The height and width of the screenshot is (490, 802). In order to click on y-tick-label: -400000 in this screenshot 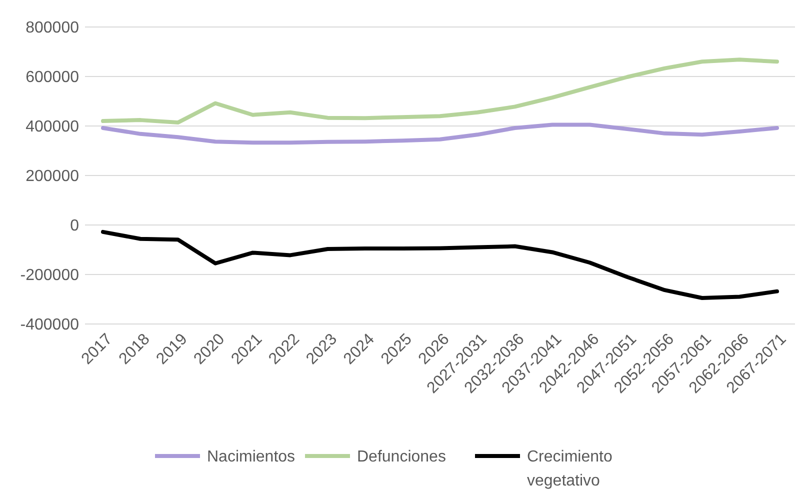, I will do `click(50, 325)`.